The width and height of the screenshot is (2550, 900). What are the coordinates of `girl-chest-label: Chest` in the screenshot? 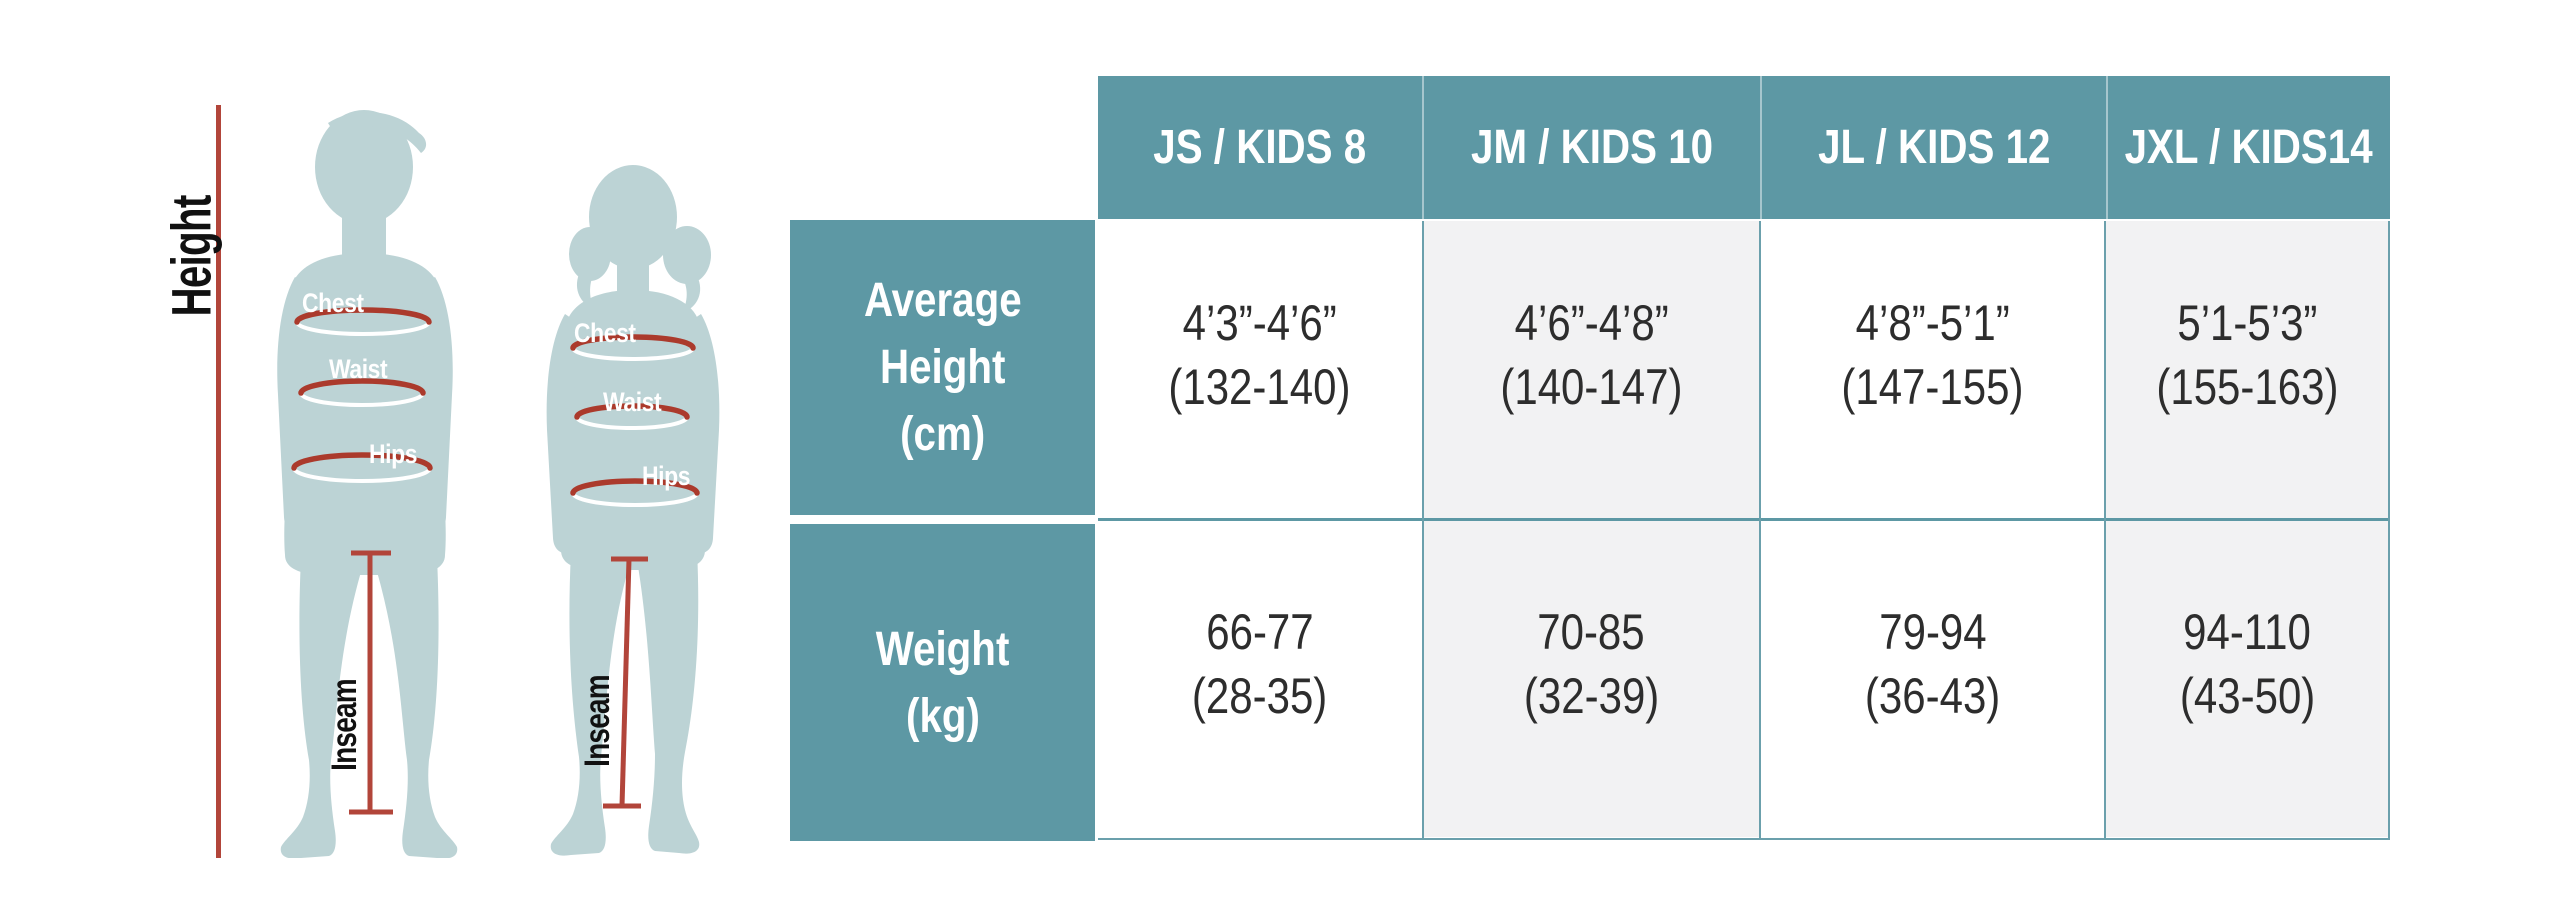 It's located at (605, 333).